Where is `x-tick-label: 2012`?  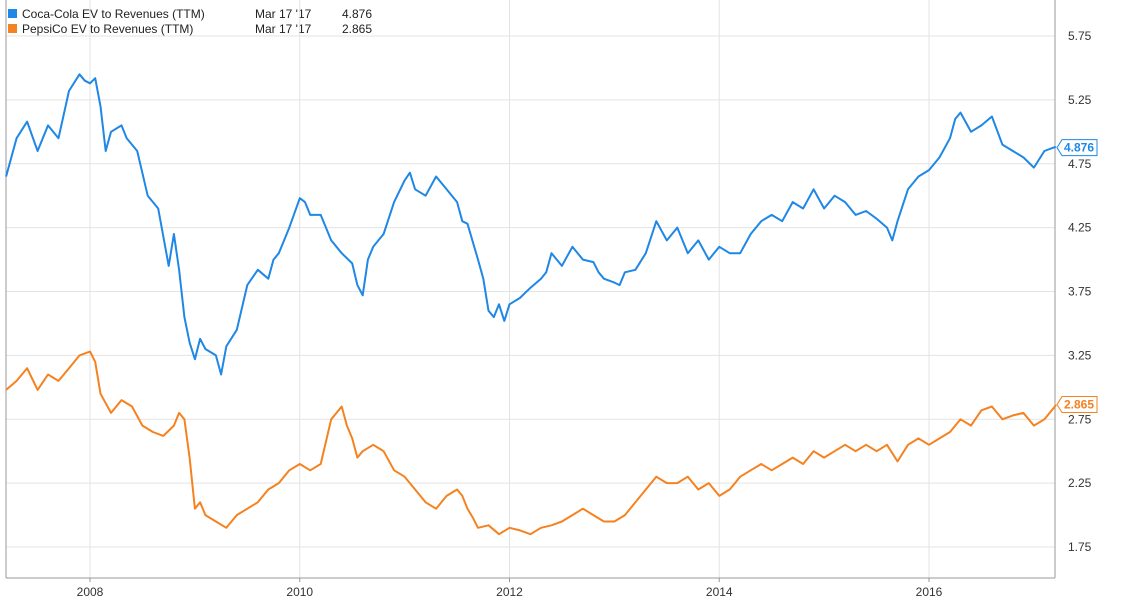
x-tick-label: 2012 is located at coordinates (509, 592).